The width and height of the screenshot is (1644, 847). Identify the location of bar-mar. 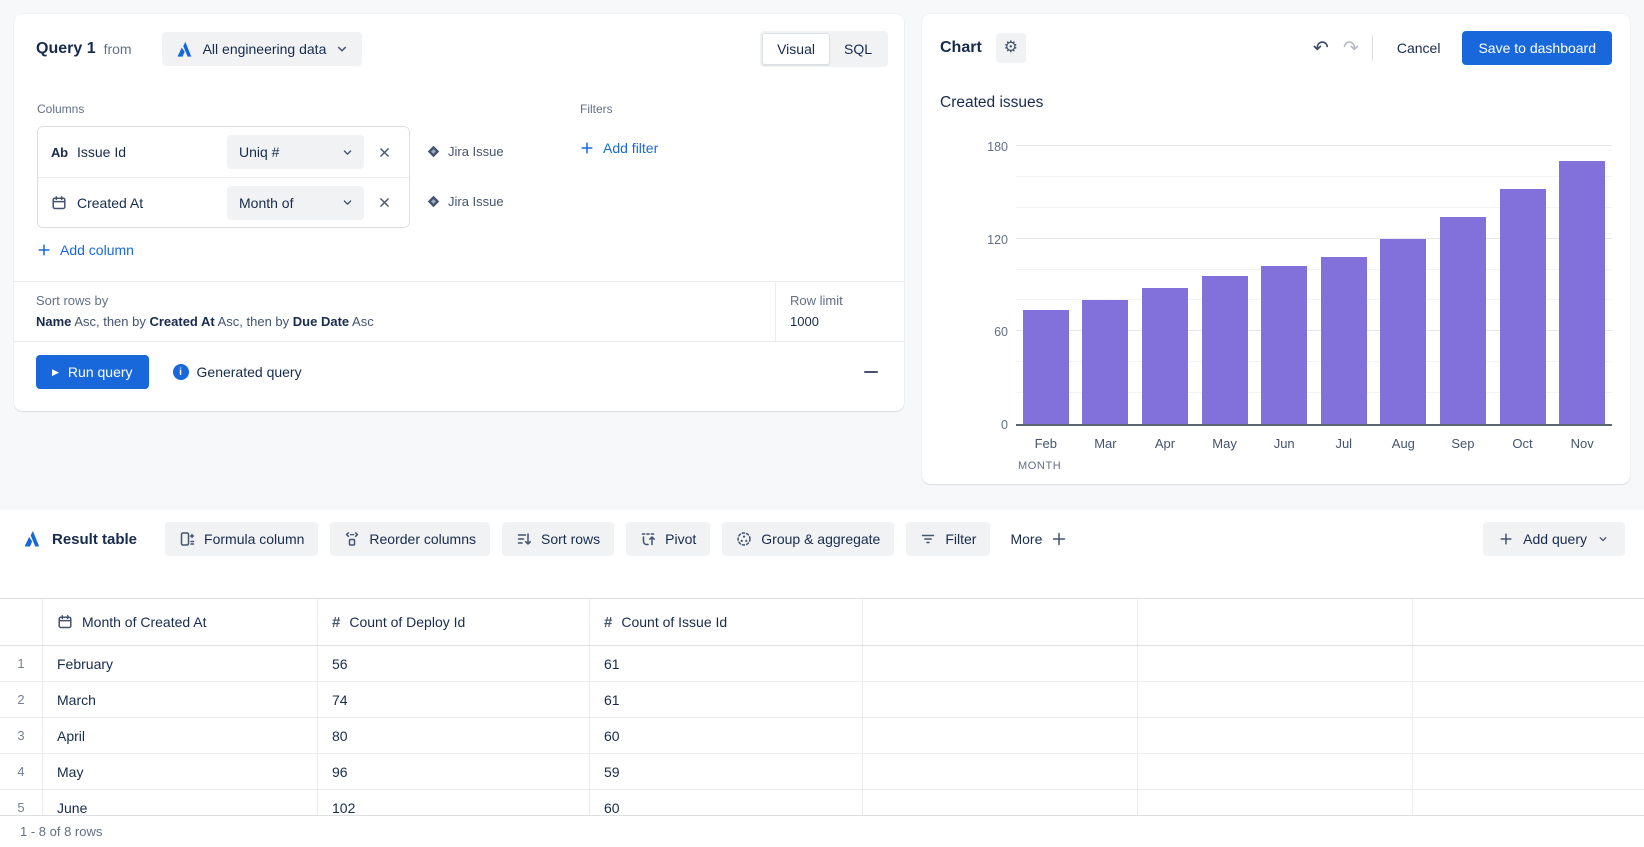
(1105, 362).